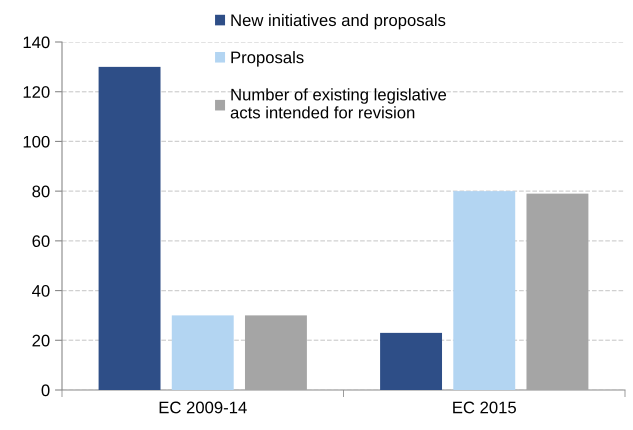 This screenshot has width=633, height=430. I want to click on y-tick-label: 0, so click(46, 390).